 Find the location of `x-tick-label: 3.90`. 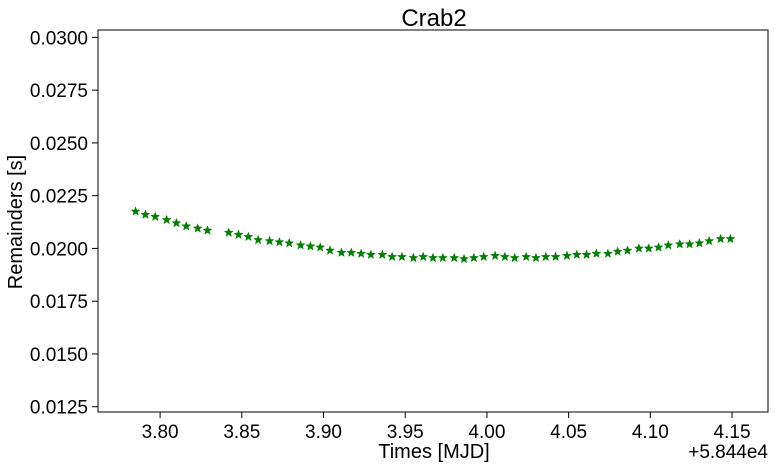

x-tick-label: 3.90 is located at coordinates (323, 432).